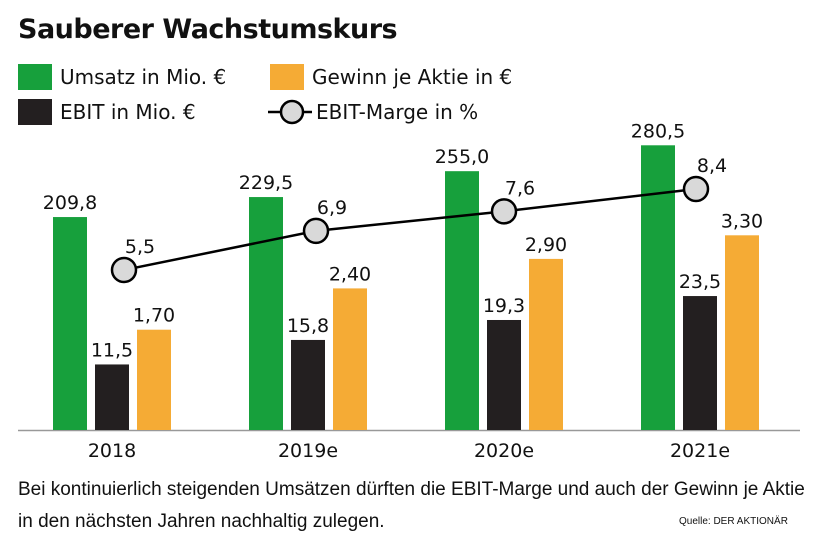 The height and width of the screenshot is (557, 835). What do you see at coordinates (35, 77) in the screenshot?
I see `legend-swatch-umsatz` at bounding box center [35, 77].